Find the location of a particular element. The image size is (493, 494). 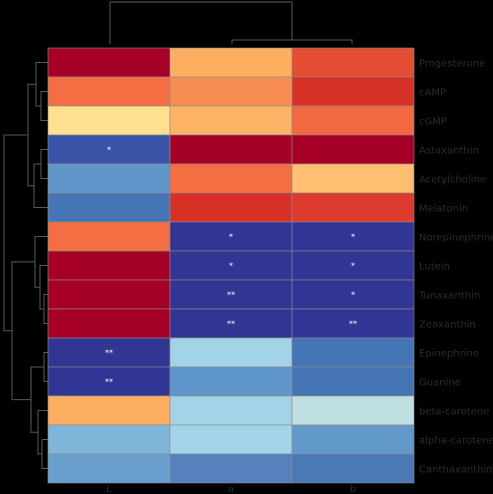

column-label: L is located at coordinates (109, 489).